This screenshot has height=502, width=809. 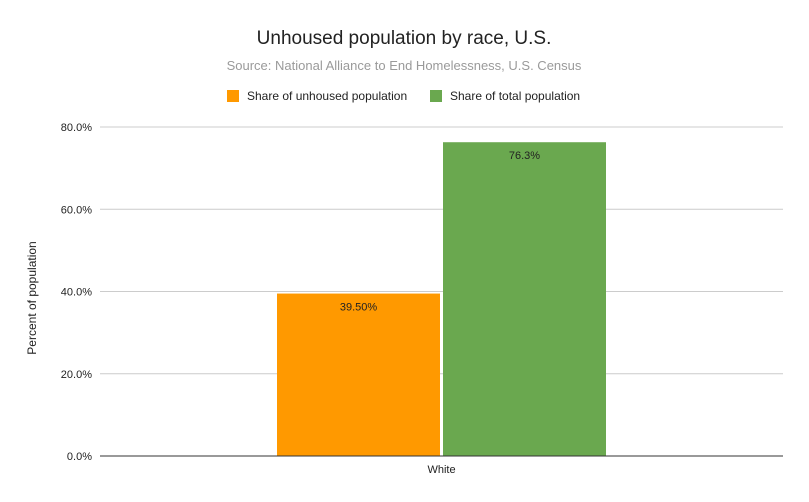 What do you see at coordinates (76, 128) in the screenshot?
I see `y-tick-label: 80.0%` at bounding box center [76, 128].